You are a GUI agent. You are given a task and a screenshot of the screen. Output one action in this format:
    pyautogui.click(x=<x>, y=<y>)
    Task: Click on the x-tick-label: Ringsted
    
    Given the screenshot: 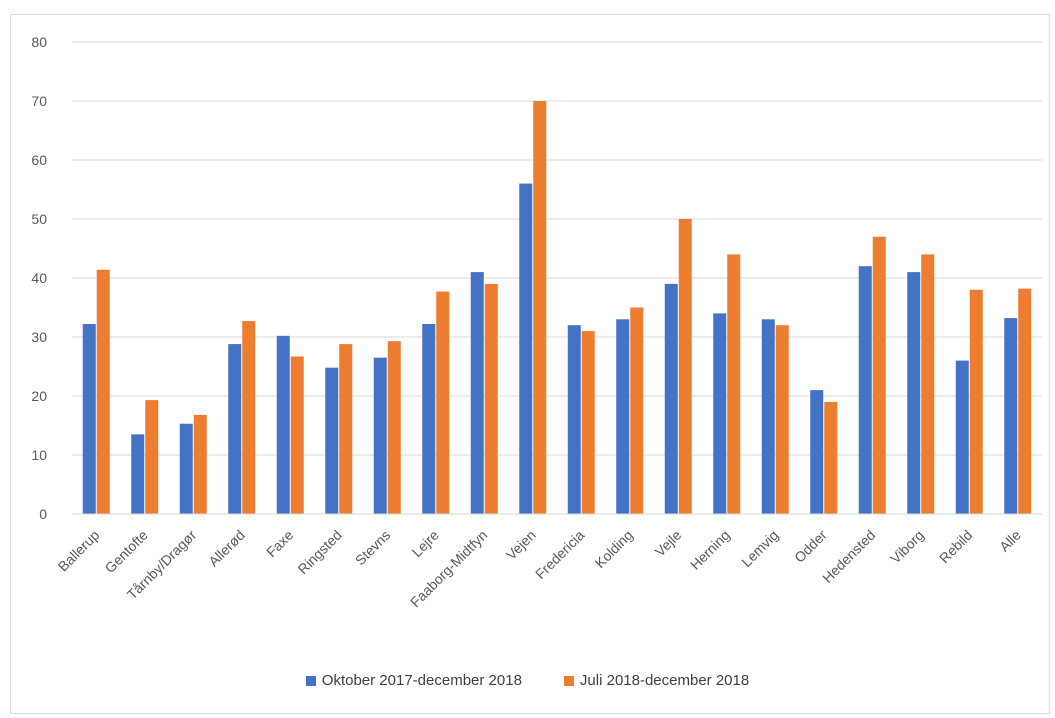 What is the action you would take?
    pyautogui.click(x=319, y=552)
    